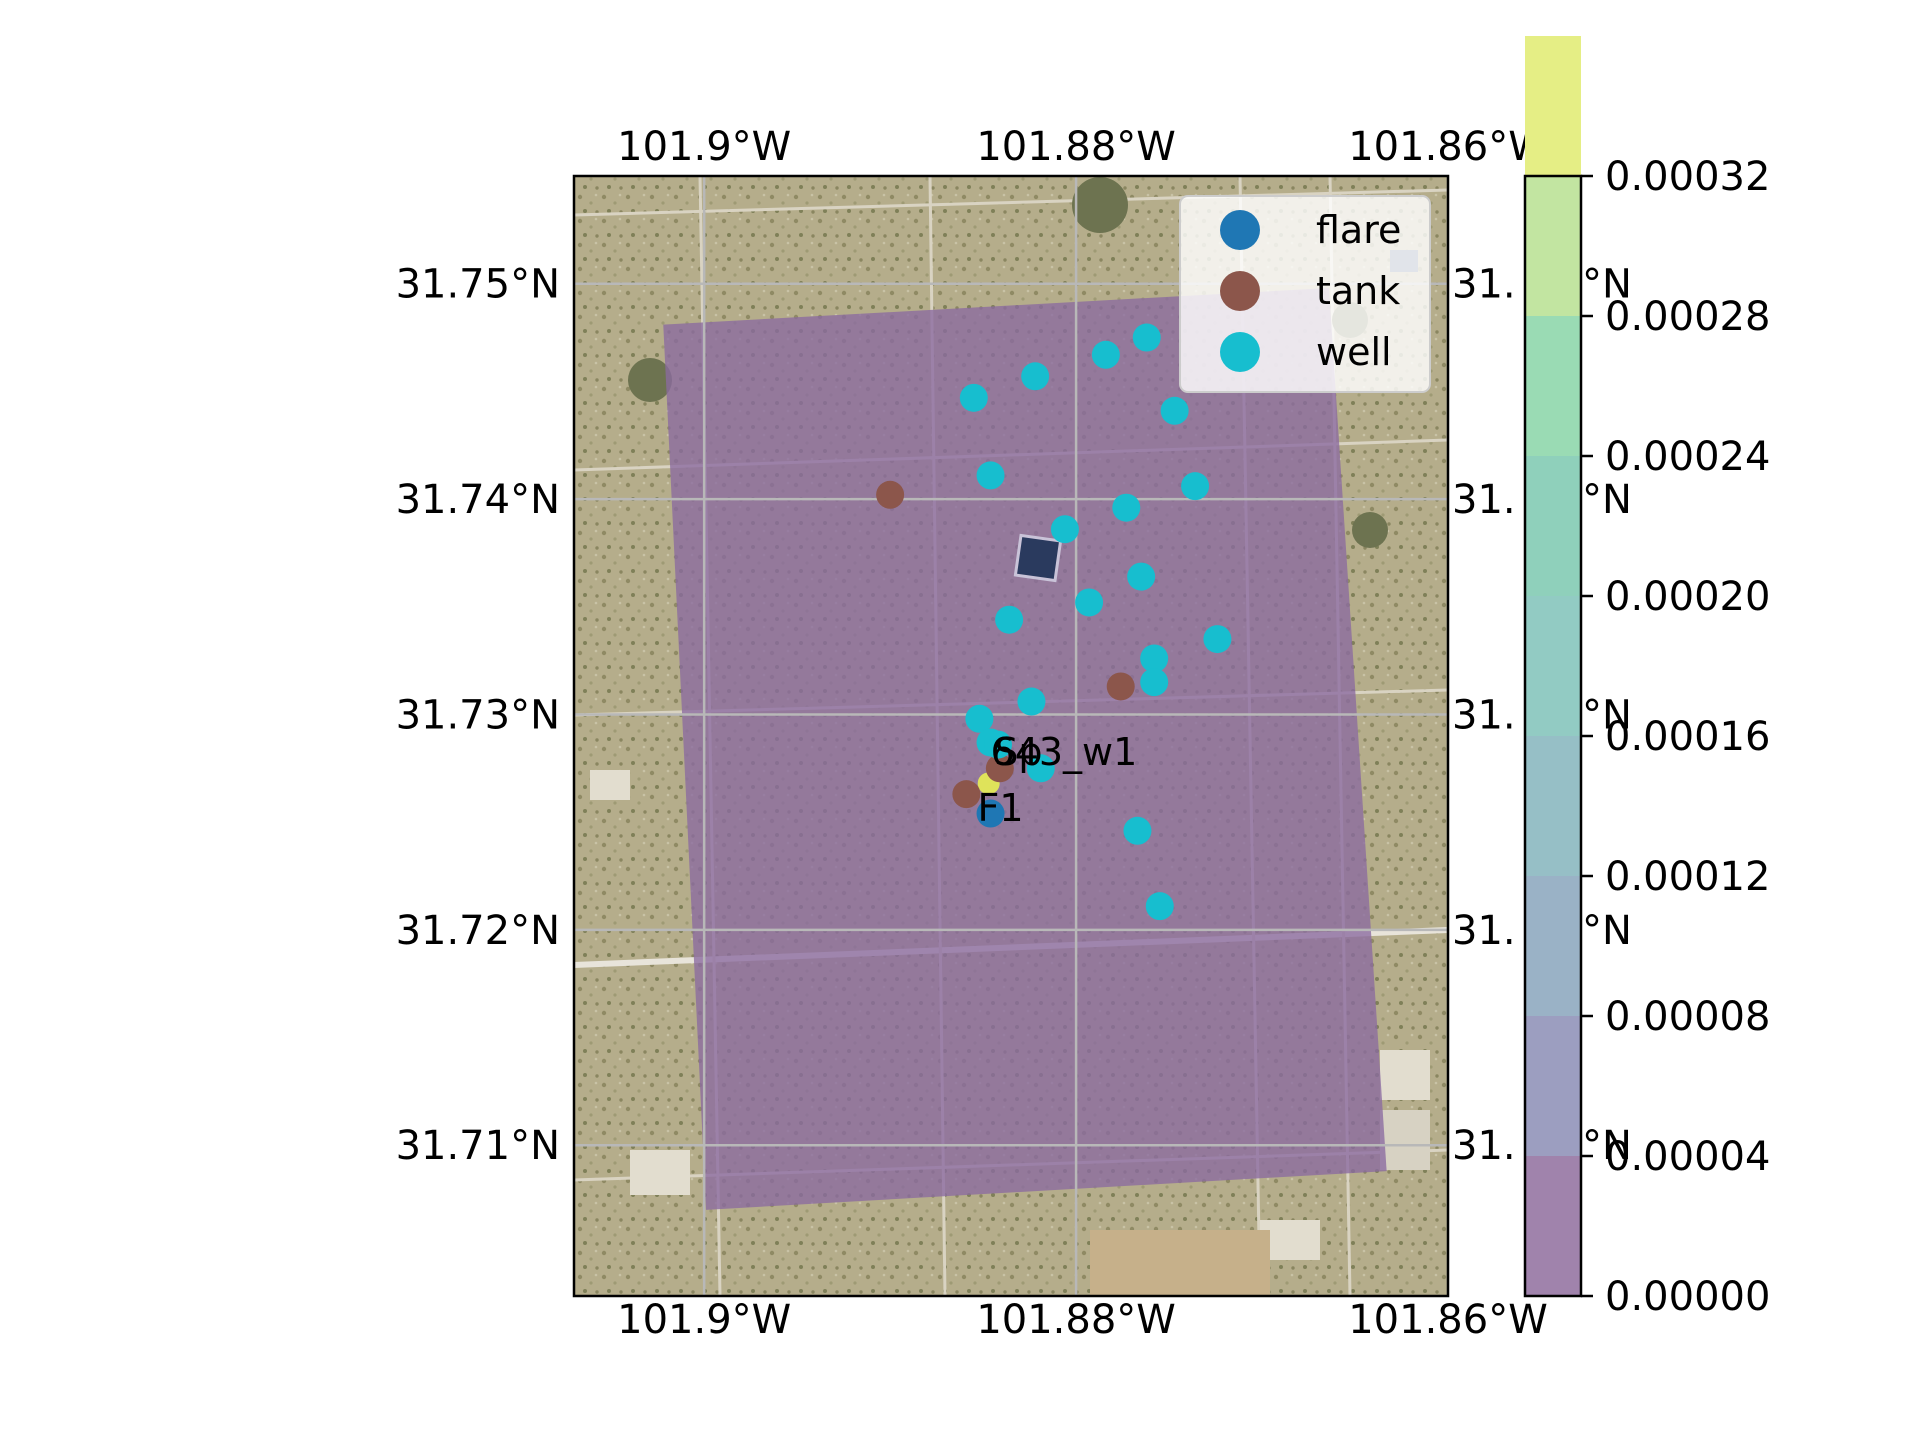 This screenshot has width=1920, height=1440. Describe the element at coordinates (478, 1146) in the screenshot. I see `y-tick-label-left: 31.71°N` at that location.